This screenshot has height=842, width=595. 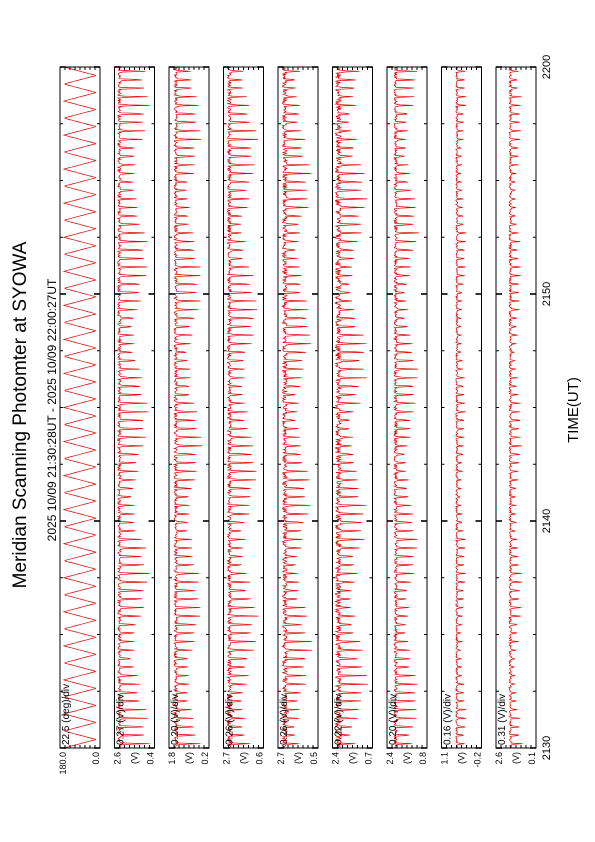 I want to click on figure-title: Meridian Scanning Photomter at SYOWA, so click(x=20, y=414).